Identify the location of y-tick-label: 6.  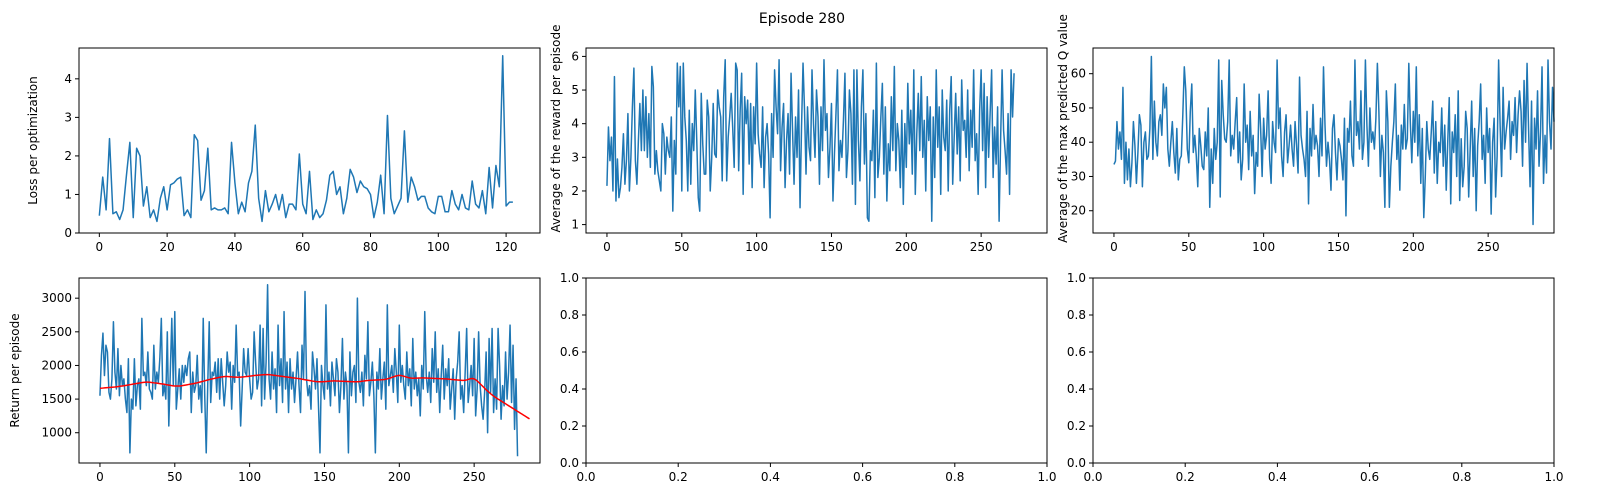
(575, 56).